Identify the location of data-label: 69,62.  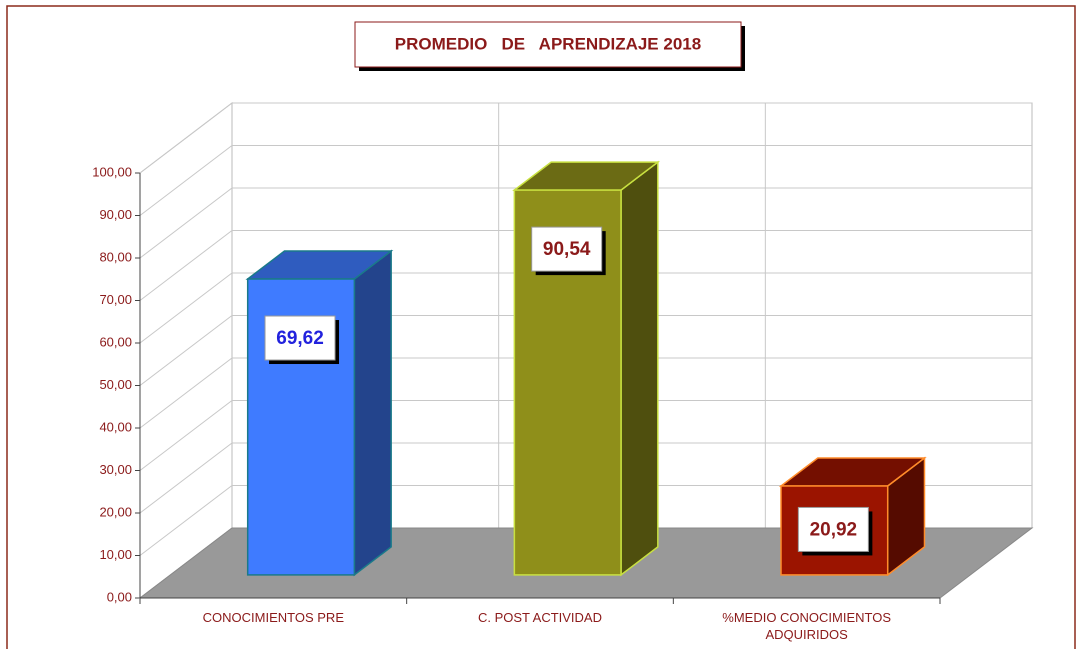
(300, 338).